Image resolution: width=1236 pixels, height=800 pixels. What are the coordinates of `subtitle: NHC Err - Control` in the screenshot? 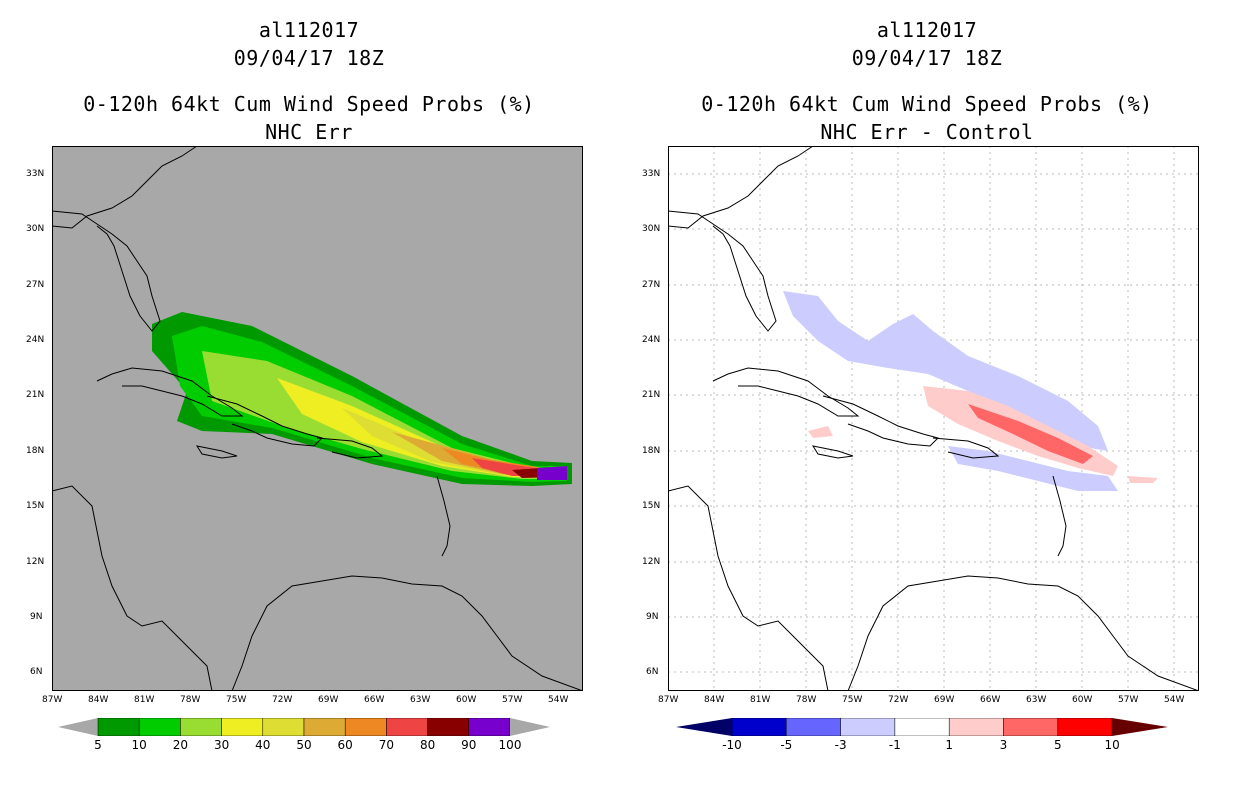 It's located at (927, 132).